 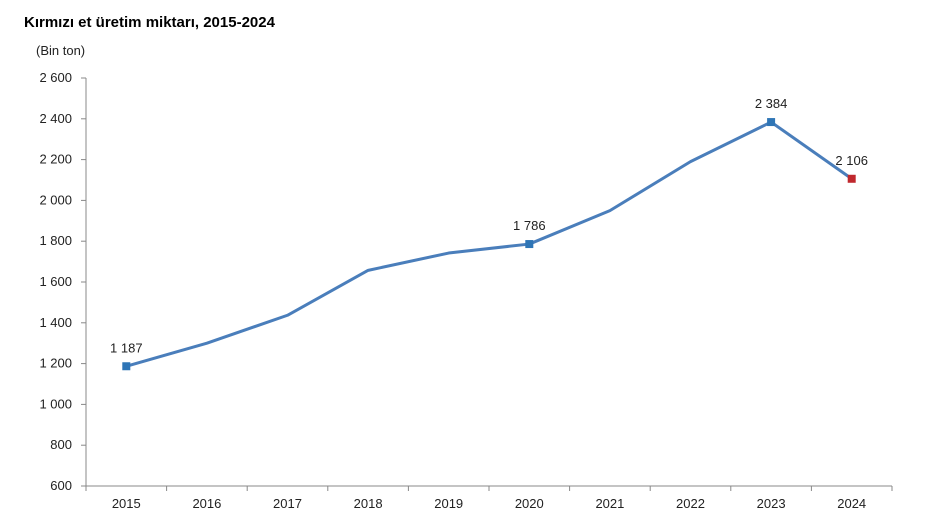 I want to click on y-tick-label: 1 600, so click(x=55, y=281).